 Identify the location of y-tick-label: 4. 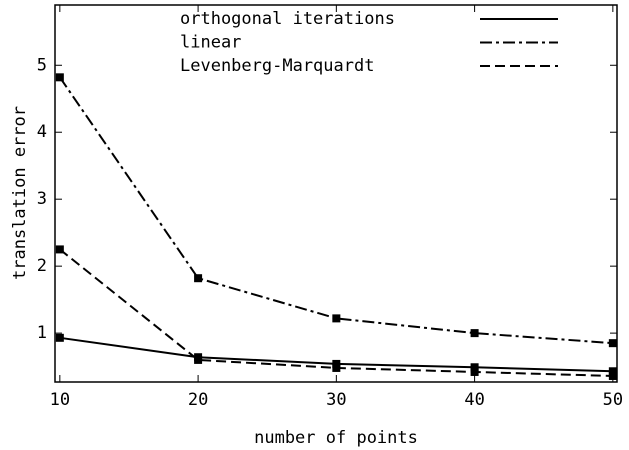
(42, 132).